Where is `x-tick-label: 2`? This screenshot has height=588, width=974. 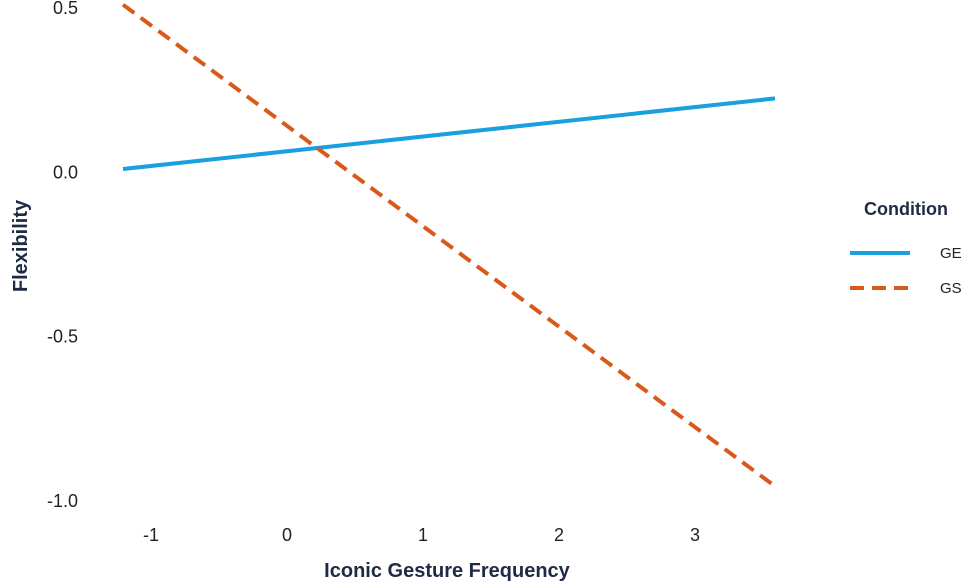
x-tick-label: 2 is located at coordinates (559, 535).